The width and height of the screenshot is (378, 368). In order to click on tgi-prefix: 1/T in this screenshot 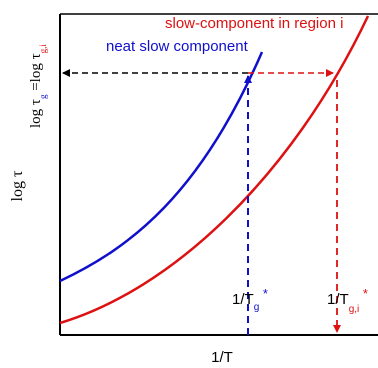, I will do `click(338, 299)`.